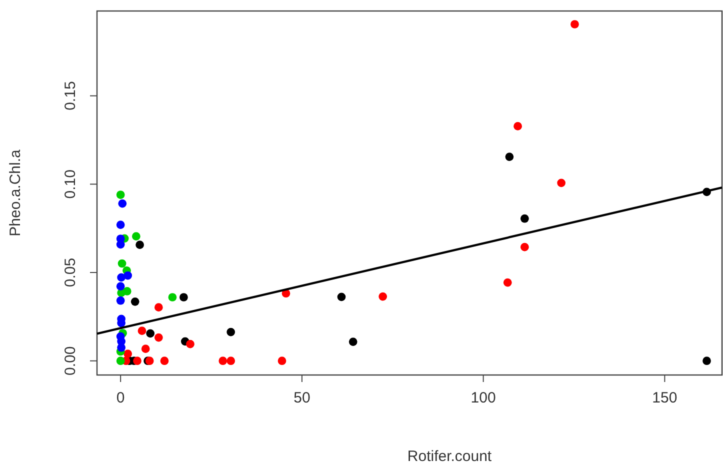 The image size is (723, 466). What do you see at coordinates (70, 184) in the screenshot?
I see `y-tick-label: 0.10` at bounding box center [70, 184].